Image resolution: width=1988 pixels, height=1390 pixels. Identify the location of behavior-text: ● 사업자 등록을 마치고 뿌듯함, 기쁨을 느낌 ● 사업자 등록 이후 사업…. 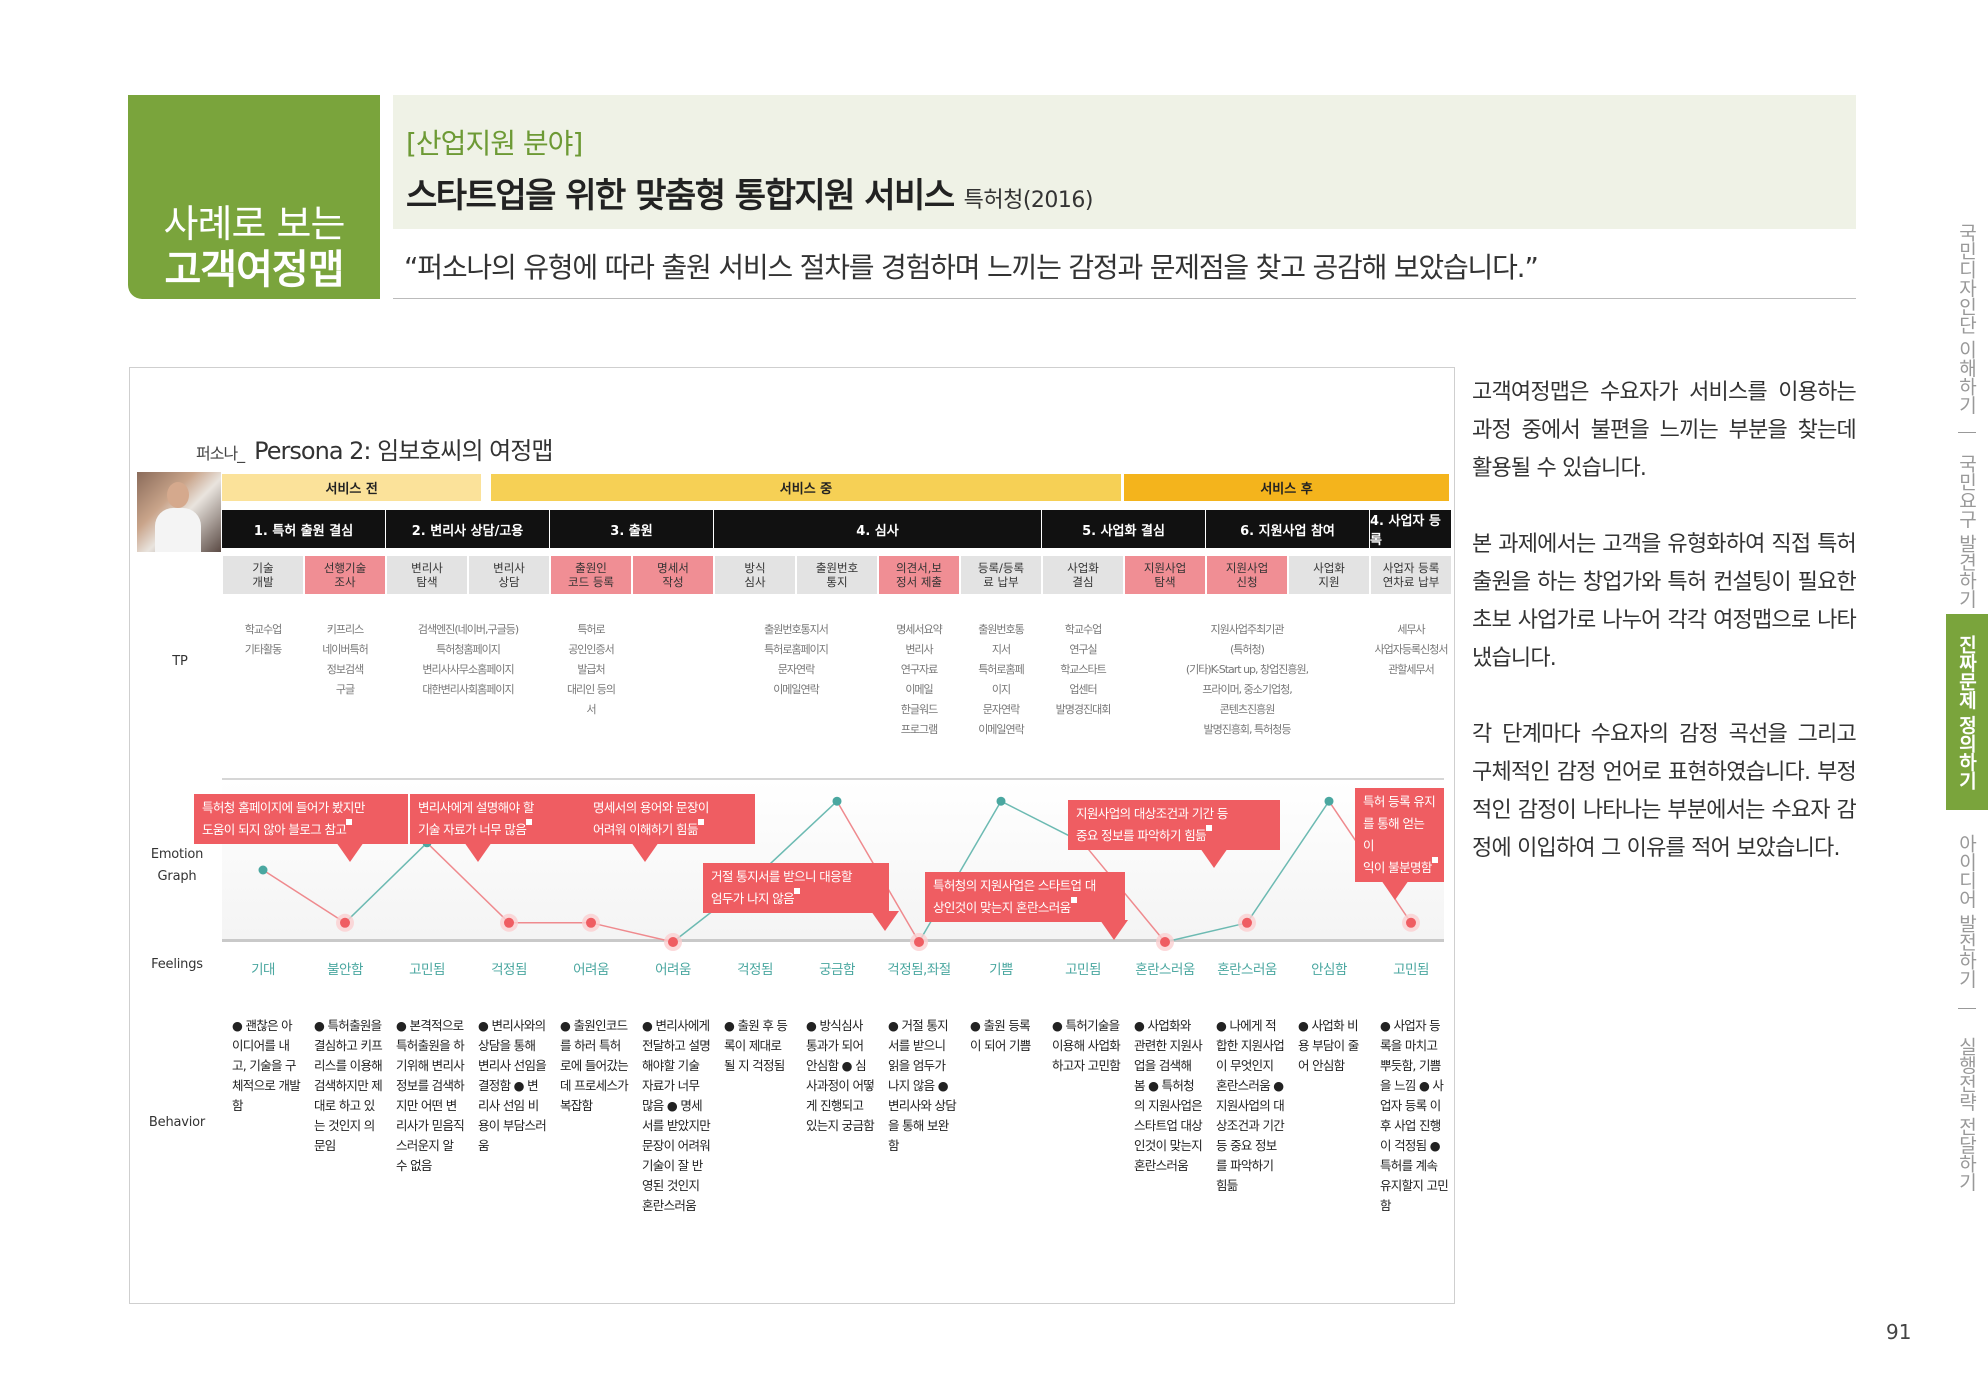
(1414, 1115).